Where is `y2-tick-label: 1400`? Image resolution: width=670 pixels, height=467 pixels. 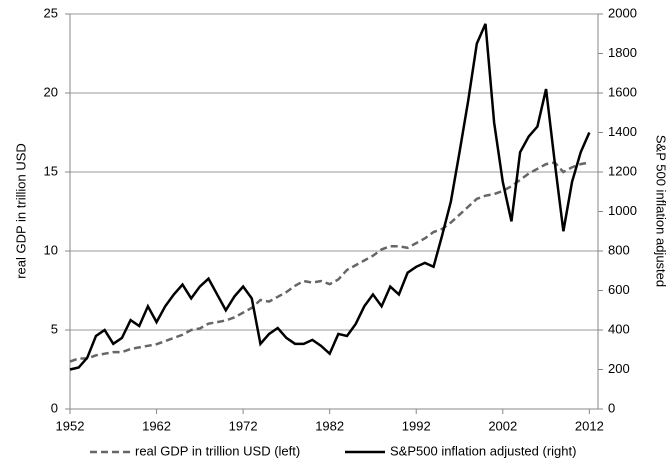 y2-tick-label: 1400 is located at coordinates (622, 131).